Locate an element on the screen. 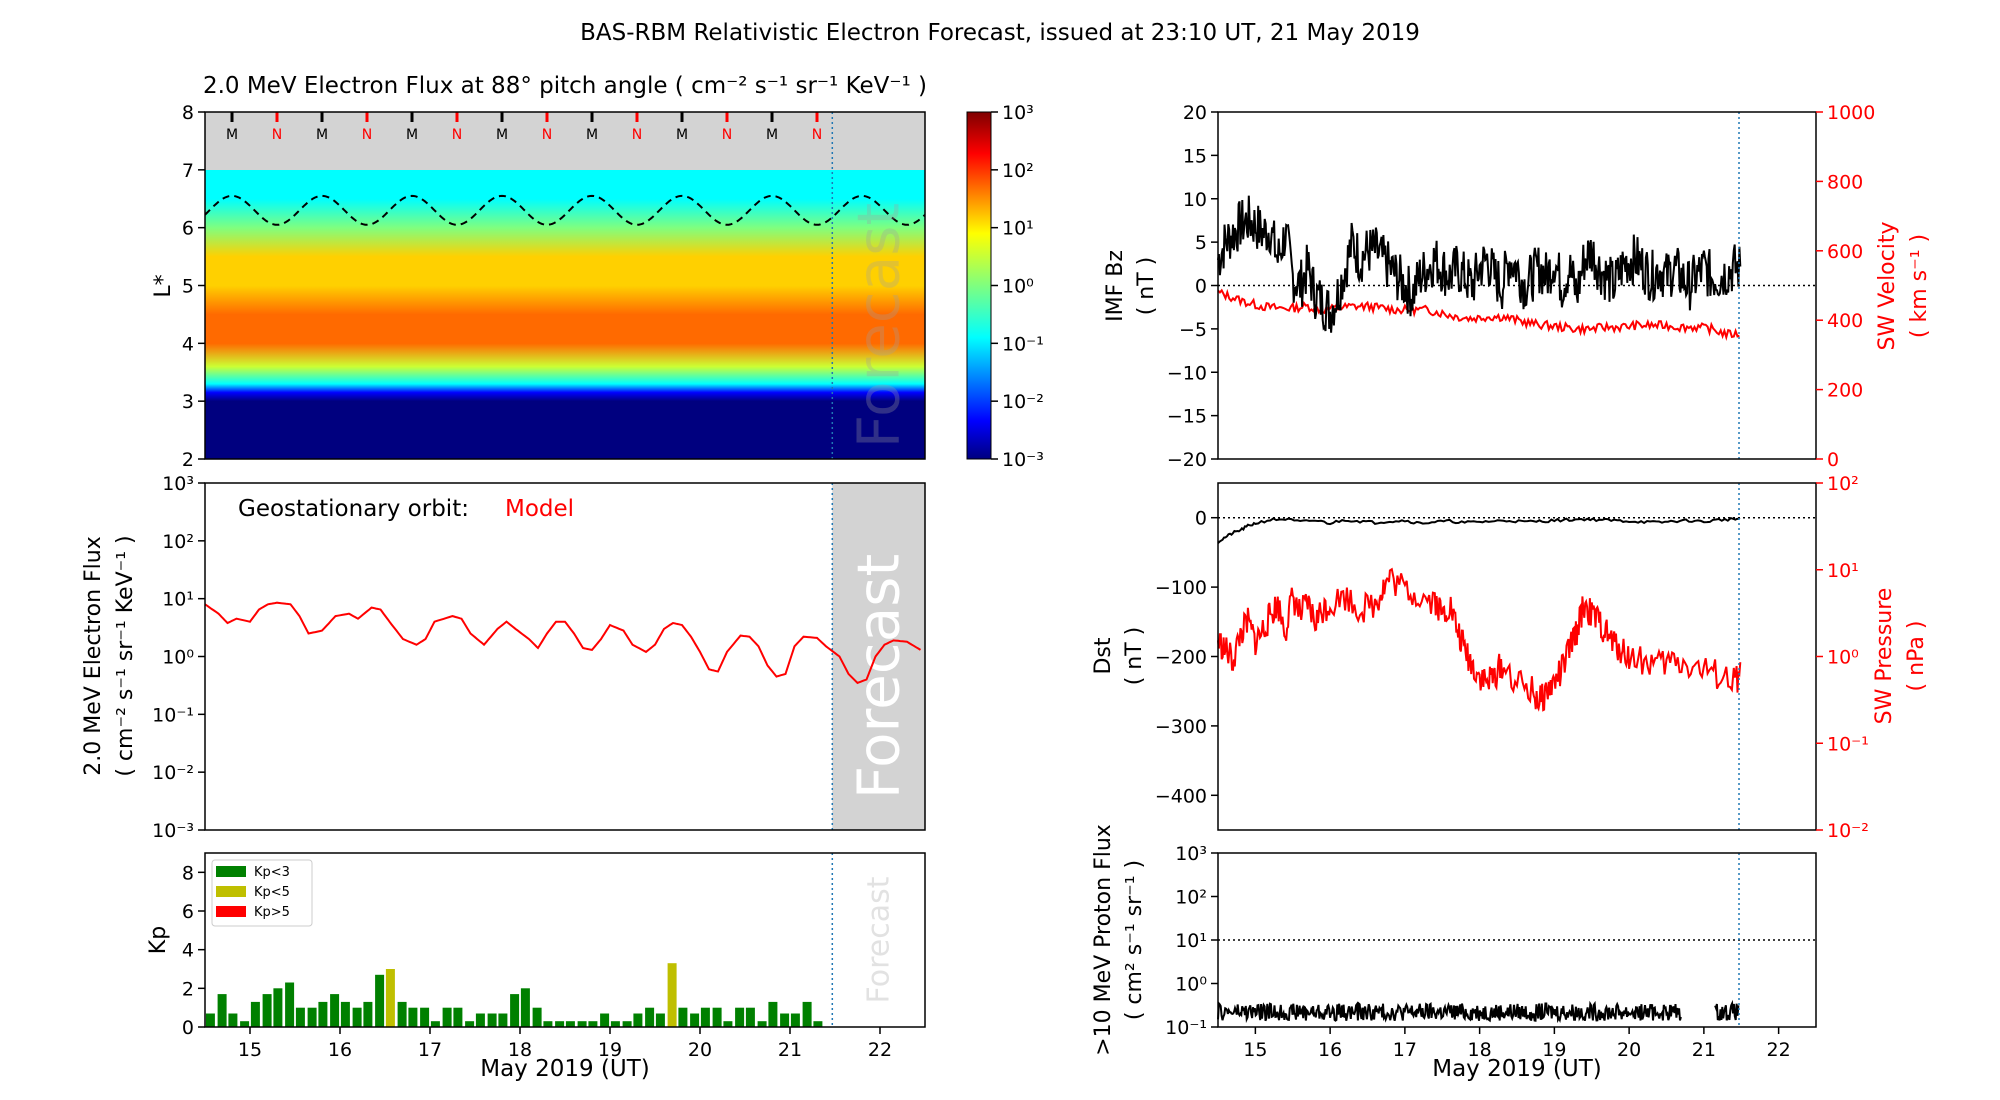 The height and width of the screenshot is (1100, 2000). series-sw-pressure is located at coordinates (1479, 639).